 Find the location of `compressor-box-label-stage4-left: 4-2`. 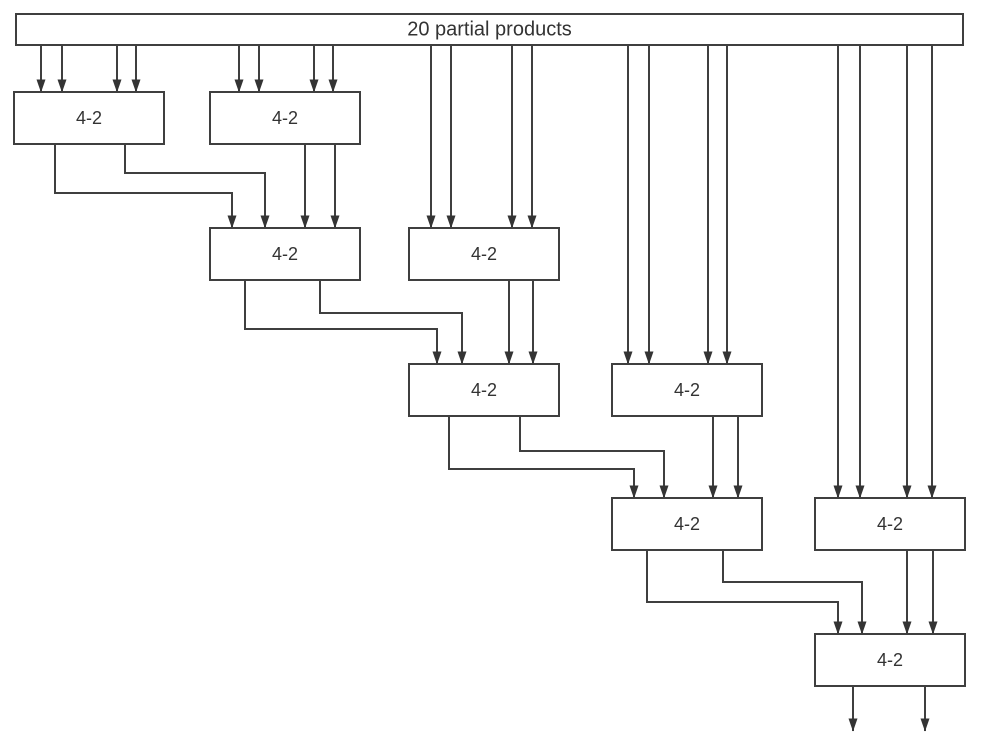

compressor-box-label-stage4-left: 4-2 is located at coordinates (687, 524).